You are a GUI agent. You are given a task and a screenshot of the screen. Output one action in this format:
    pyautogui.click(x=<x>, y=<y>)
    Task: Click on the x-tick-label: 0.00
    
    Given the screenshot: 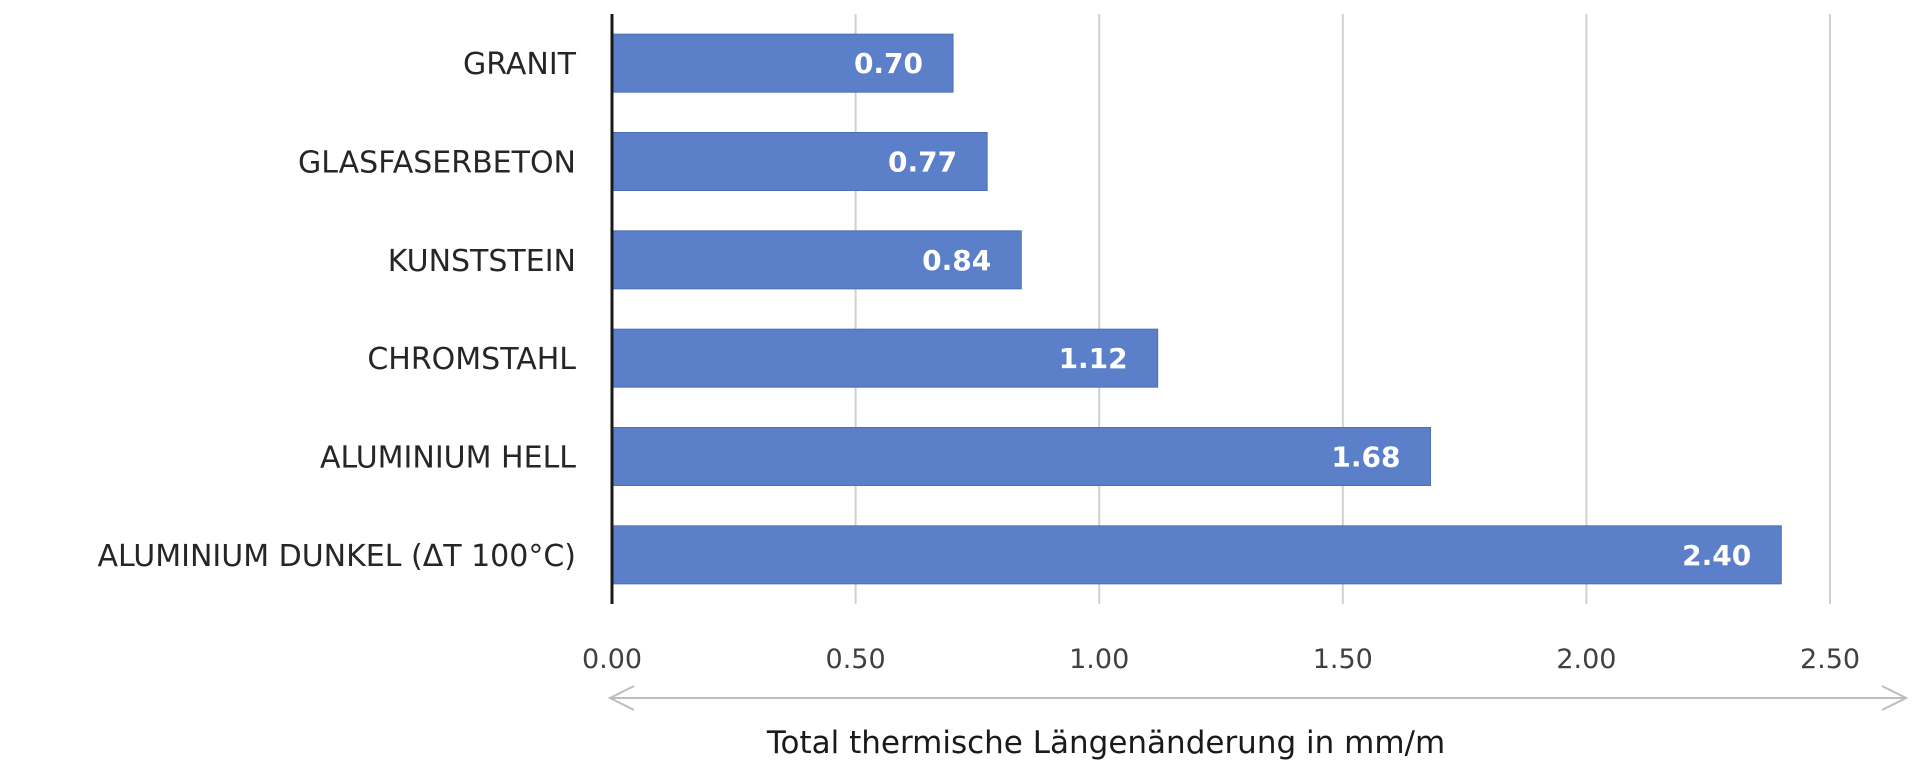 What is the action you would take?
    pyautogui.click(x=612, y=659)
    